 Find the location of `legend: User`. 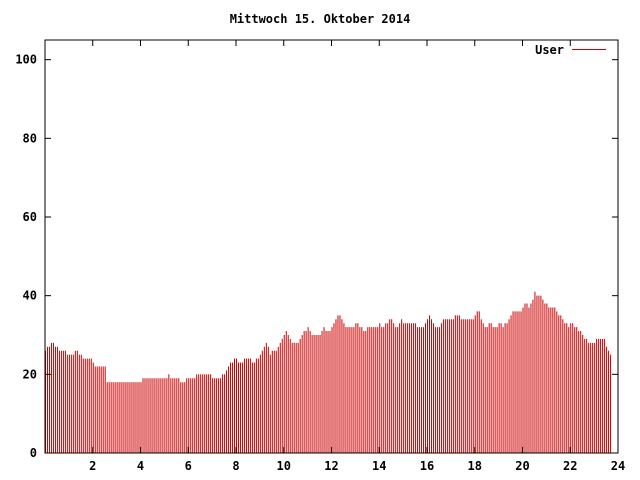

legend: User is located at coordinates (570, 50).